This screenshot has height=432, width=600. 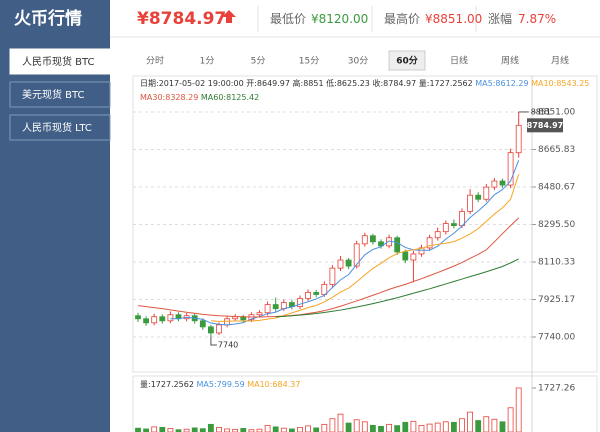 I want to click on y-tick-label: 8295.50, so click(x=556, y=225).